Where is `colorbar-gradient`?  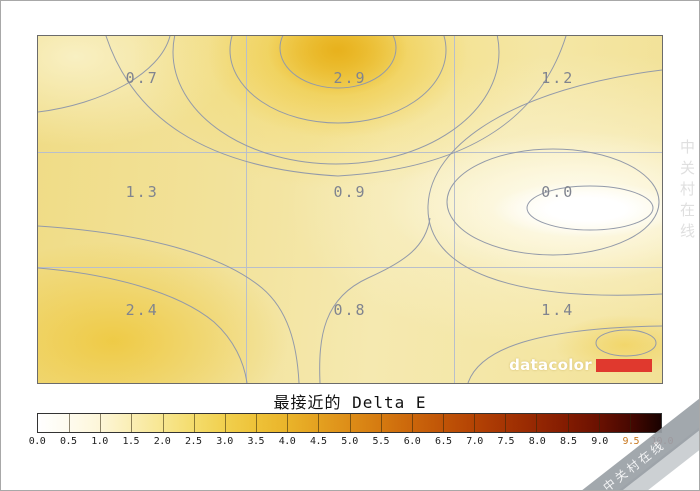 colorbar-gradient is located at coordinates (349, 423).